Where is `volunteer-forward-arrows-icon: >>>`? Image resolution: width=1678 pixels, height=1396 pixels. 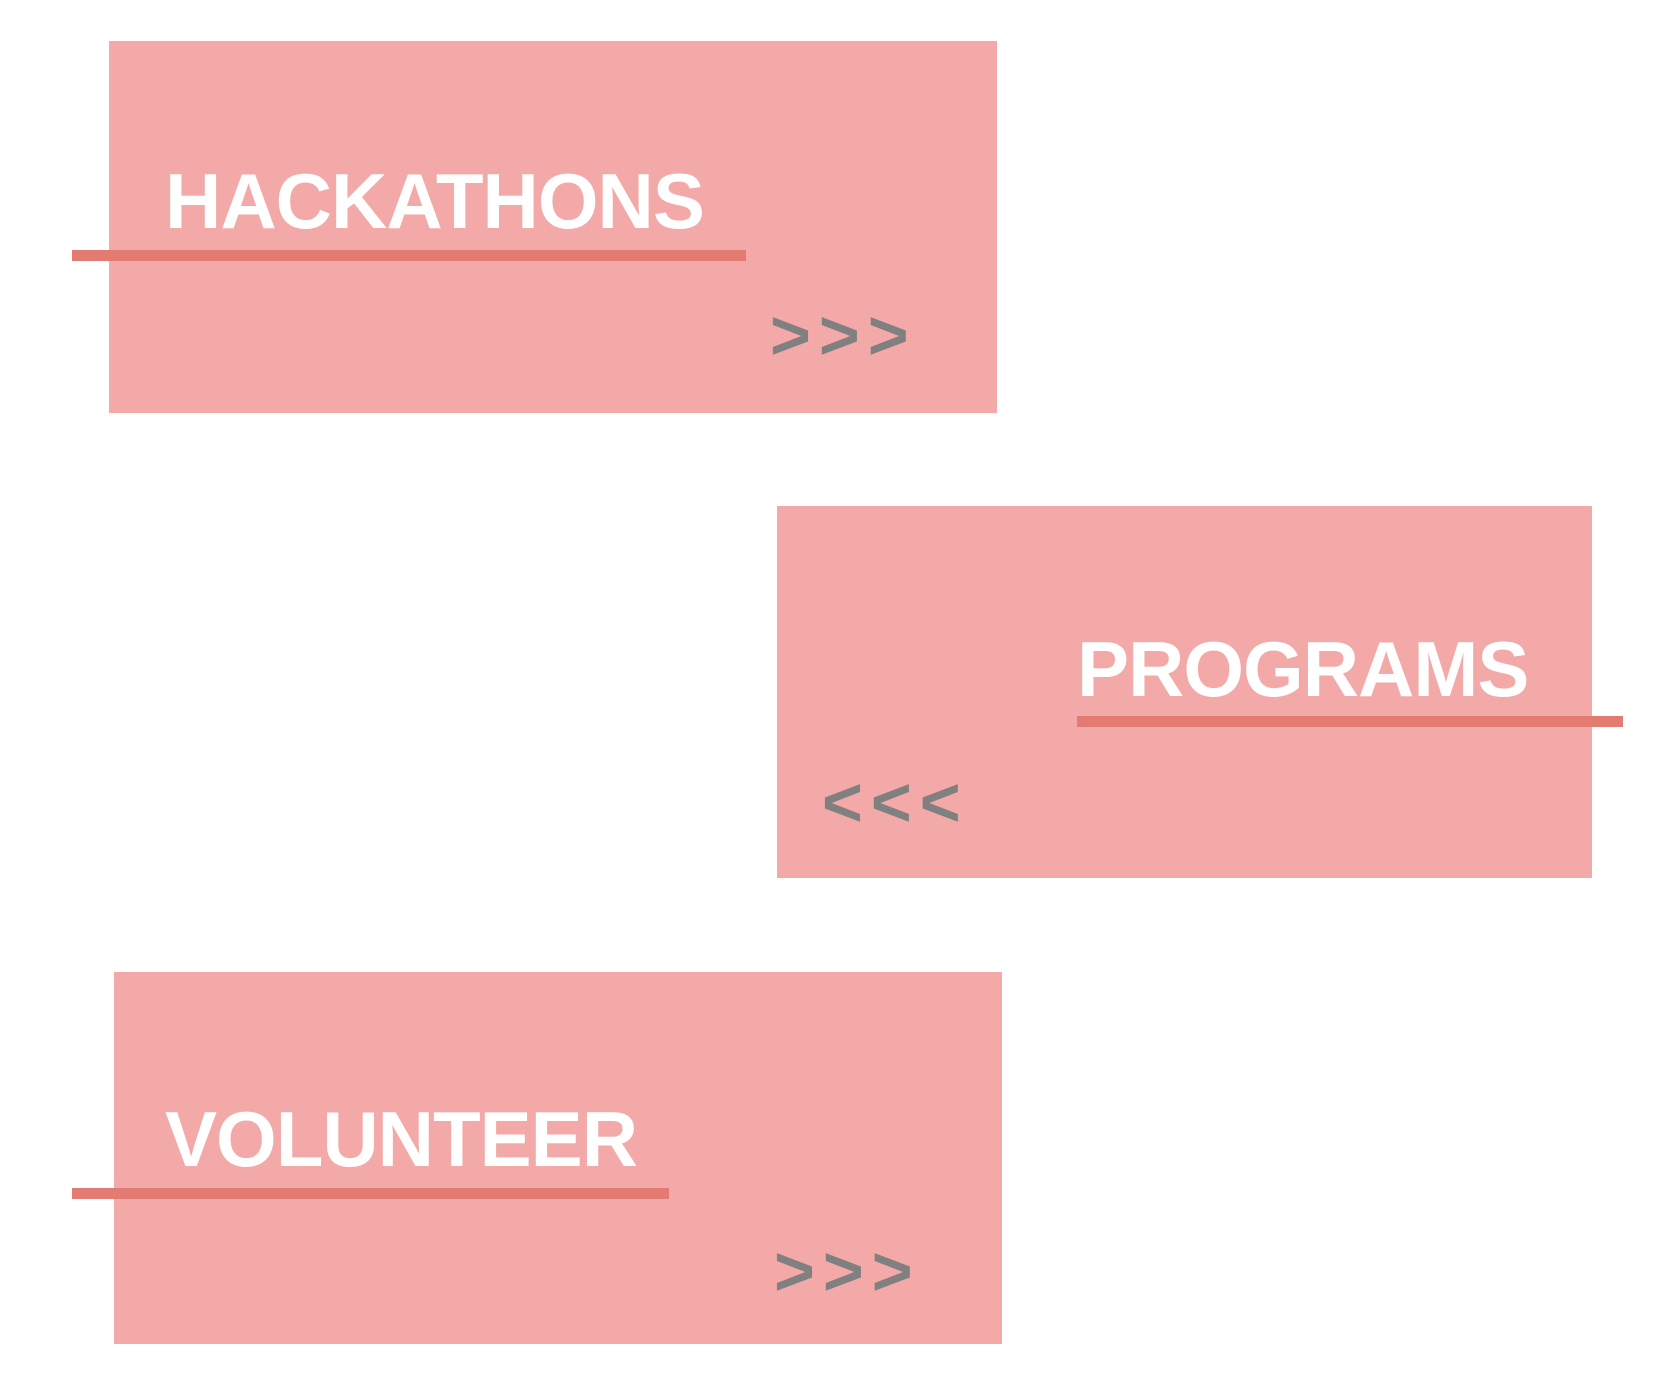
volunteer-forward-arrows-icon: >>> is located at coordinates (847, 1271).